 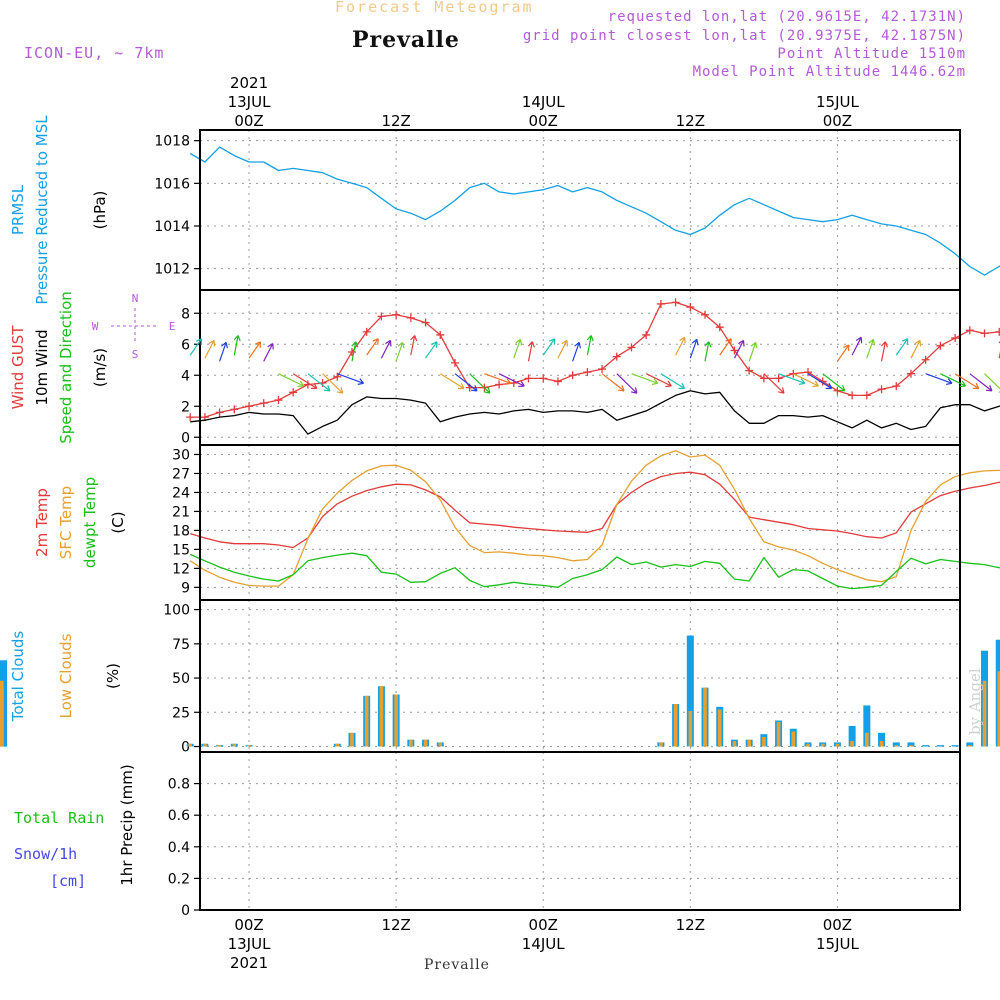 I want to click on wind-ytick-label: 2, so click(x=185, y=407).